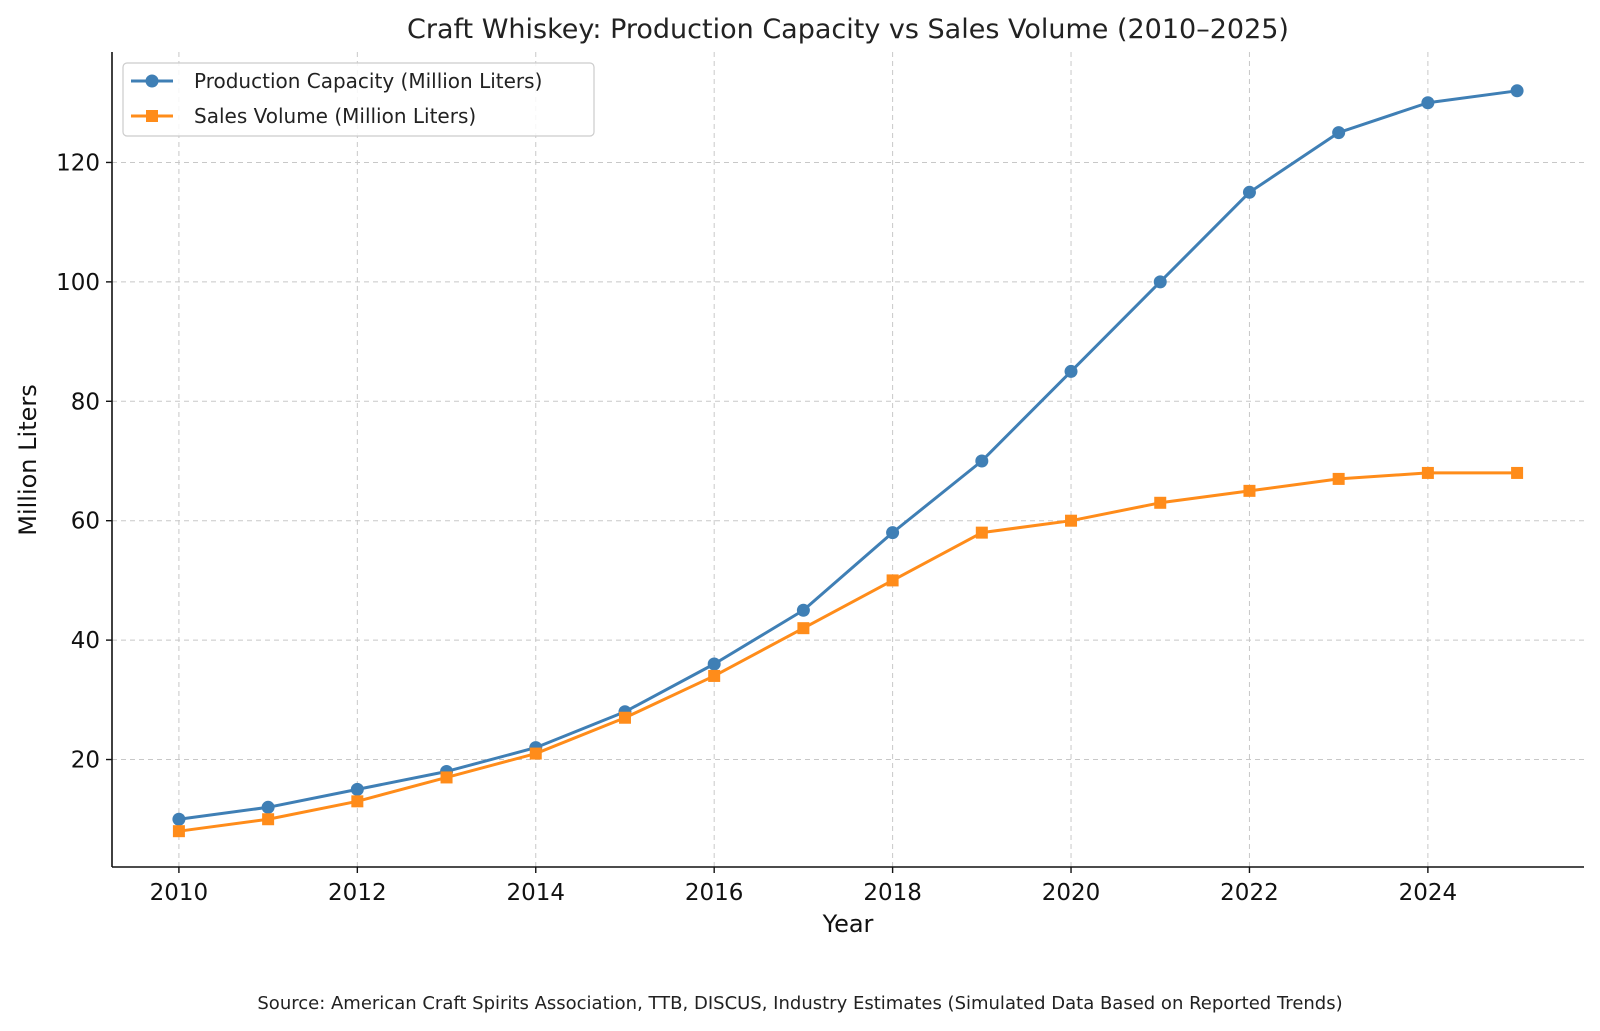  I want to click on data-point-s1-2010, so click(179, 819).